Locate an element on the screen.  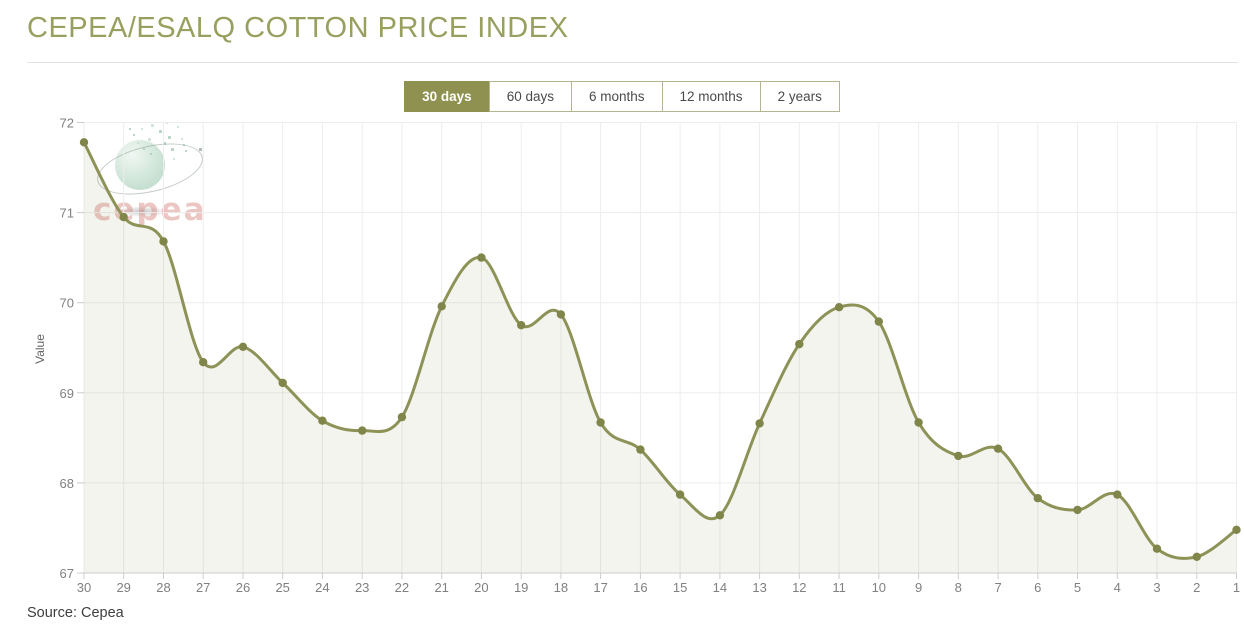
x-tick-label: 9 is located at coordinates (918, 587).